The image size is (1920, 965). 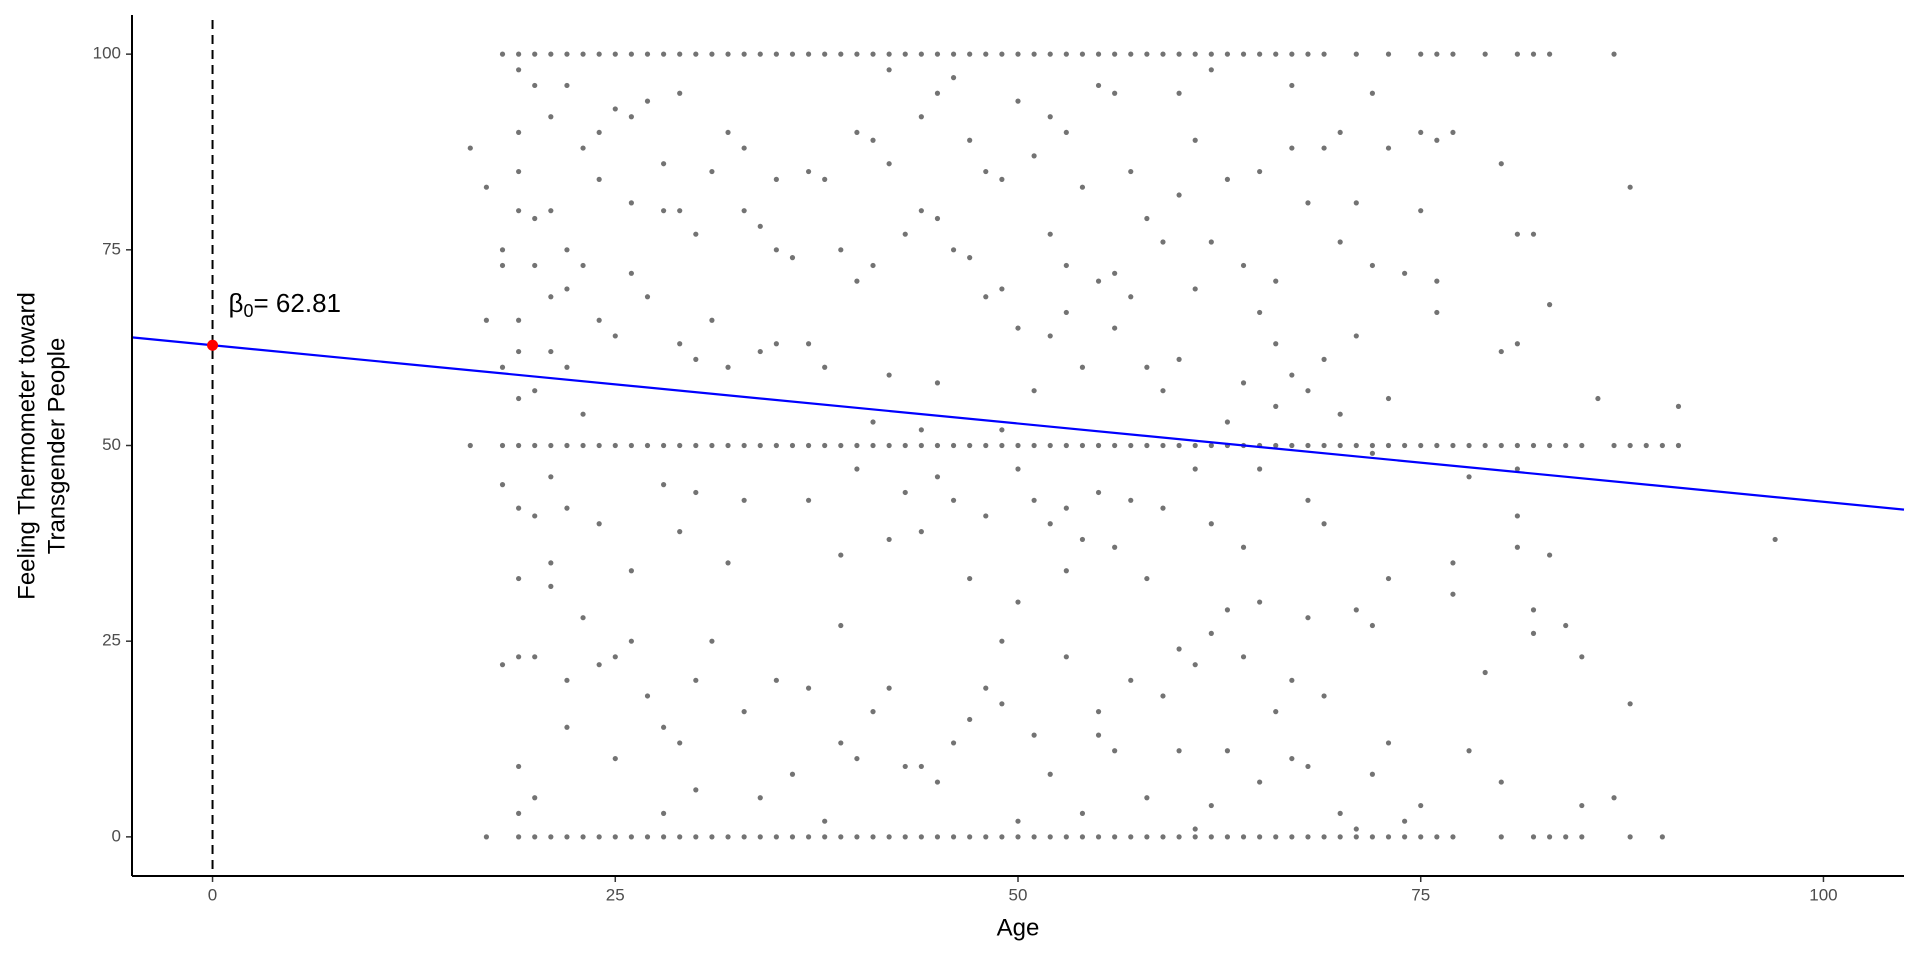 I want to click on annotation-symbol: β, so click(x=236, y=303).